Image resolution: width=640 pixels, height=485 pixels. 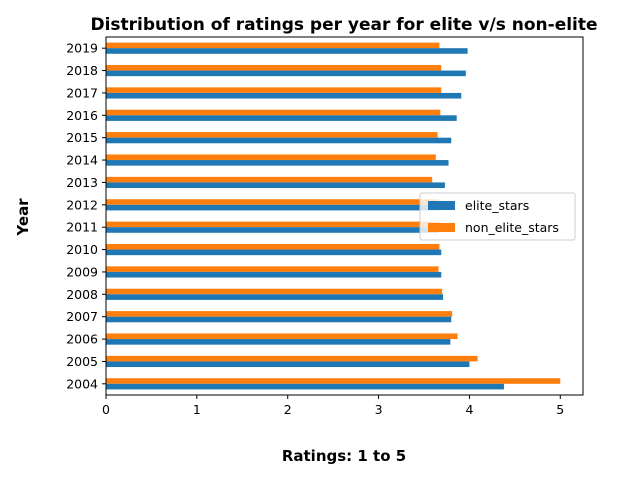 What do you see at coordinates (82, 48) in the screenshot?
I see `y-tick-label: 2019` at bounding box center [82, 48].